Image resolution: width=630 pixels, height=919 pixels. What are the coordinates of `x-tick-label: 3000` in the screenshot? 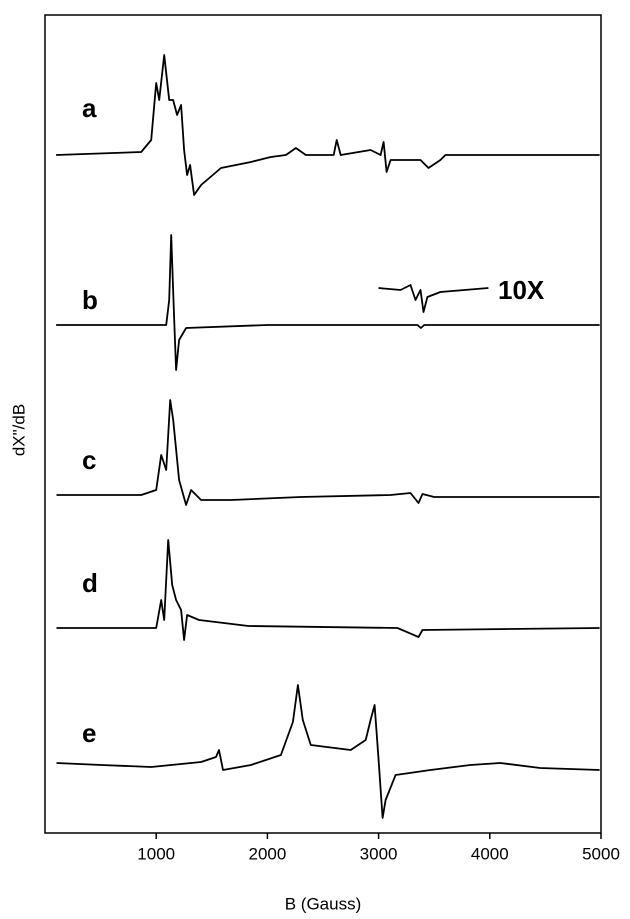 It's located at (379, 853).